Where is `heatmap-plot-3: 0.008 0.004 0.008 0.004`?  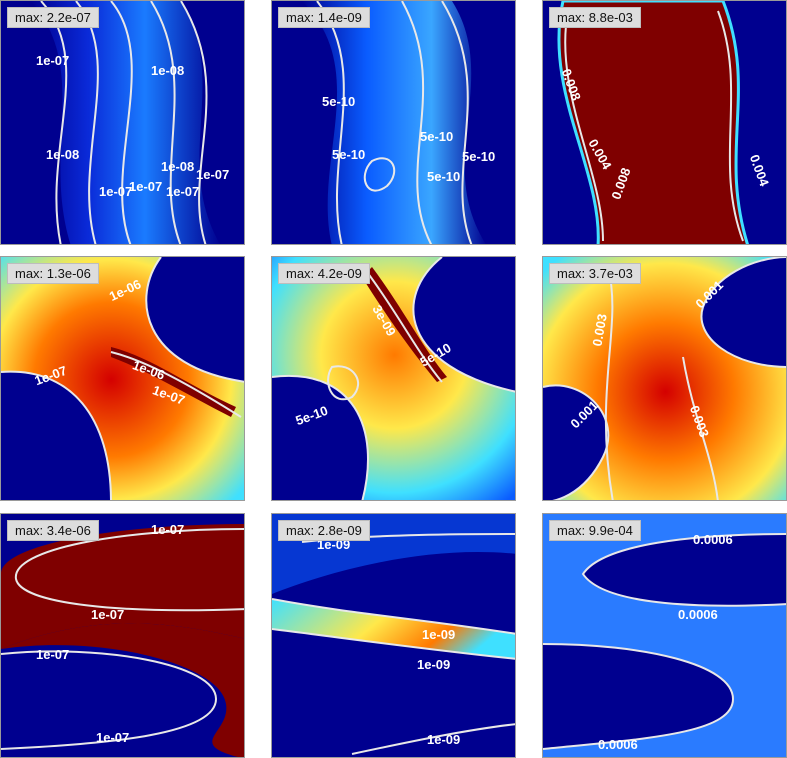
heatmap-plot-3: 0.008 0.004 0.008 0.004 is located at coordinates (664, 122).